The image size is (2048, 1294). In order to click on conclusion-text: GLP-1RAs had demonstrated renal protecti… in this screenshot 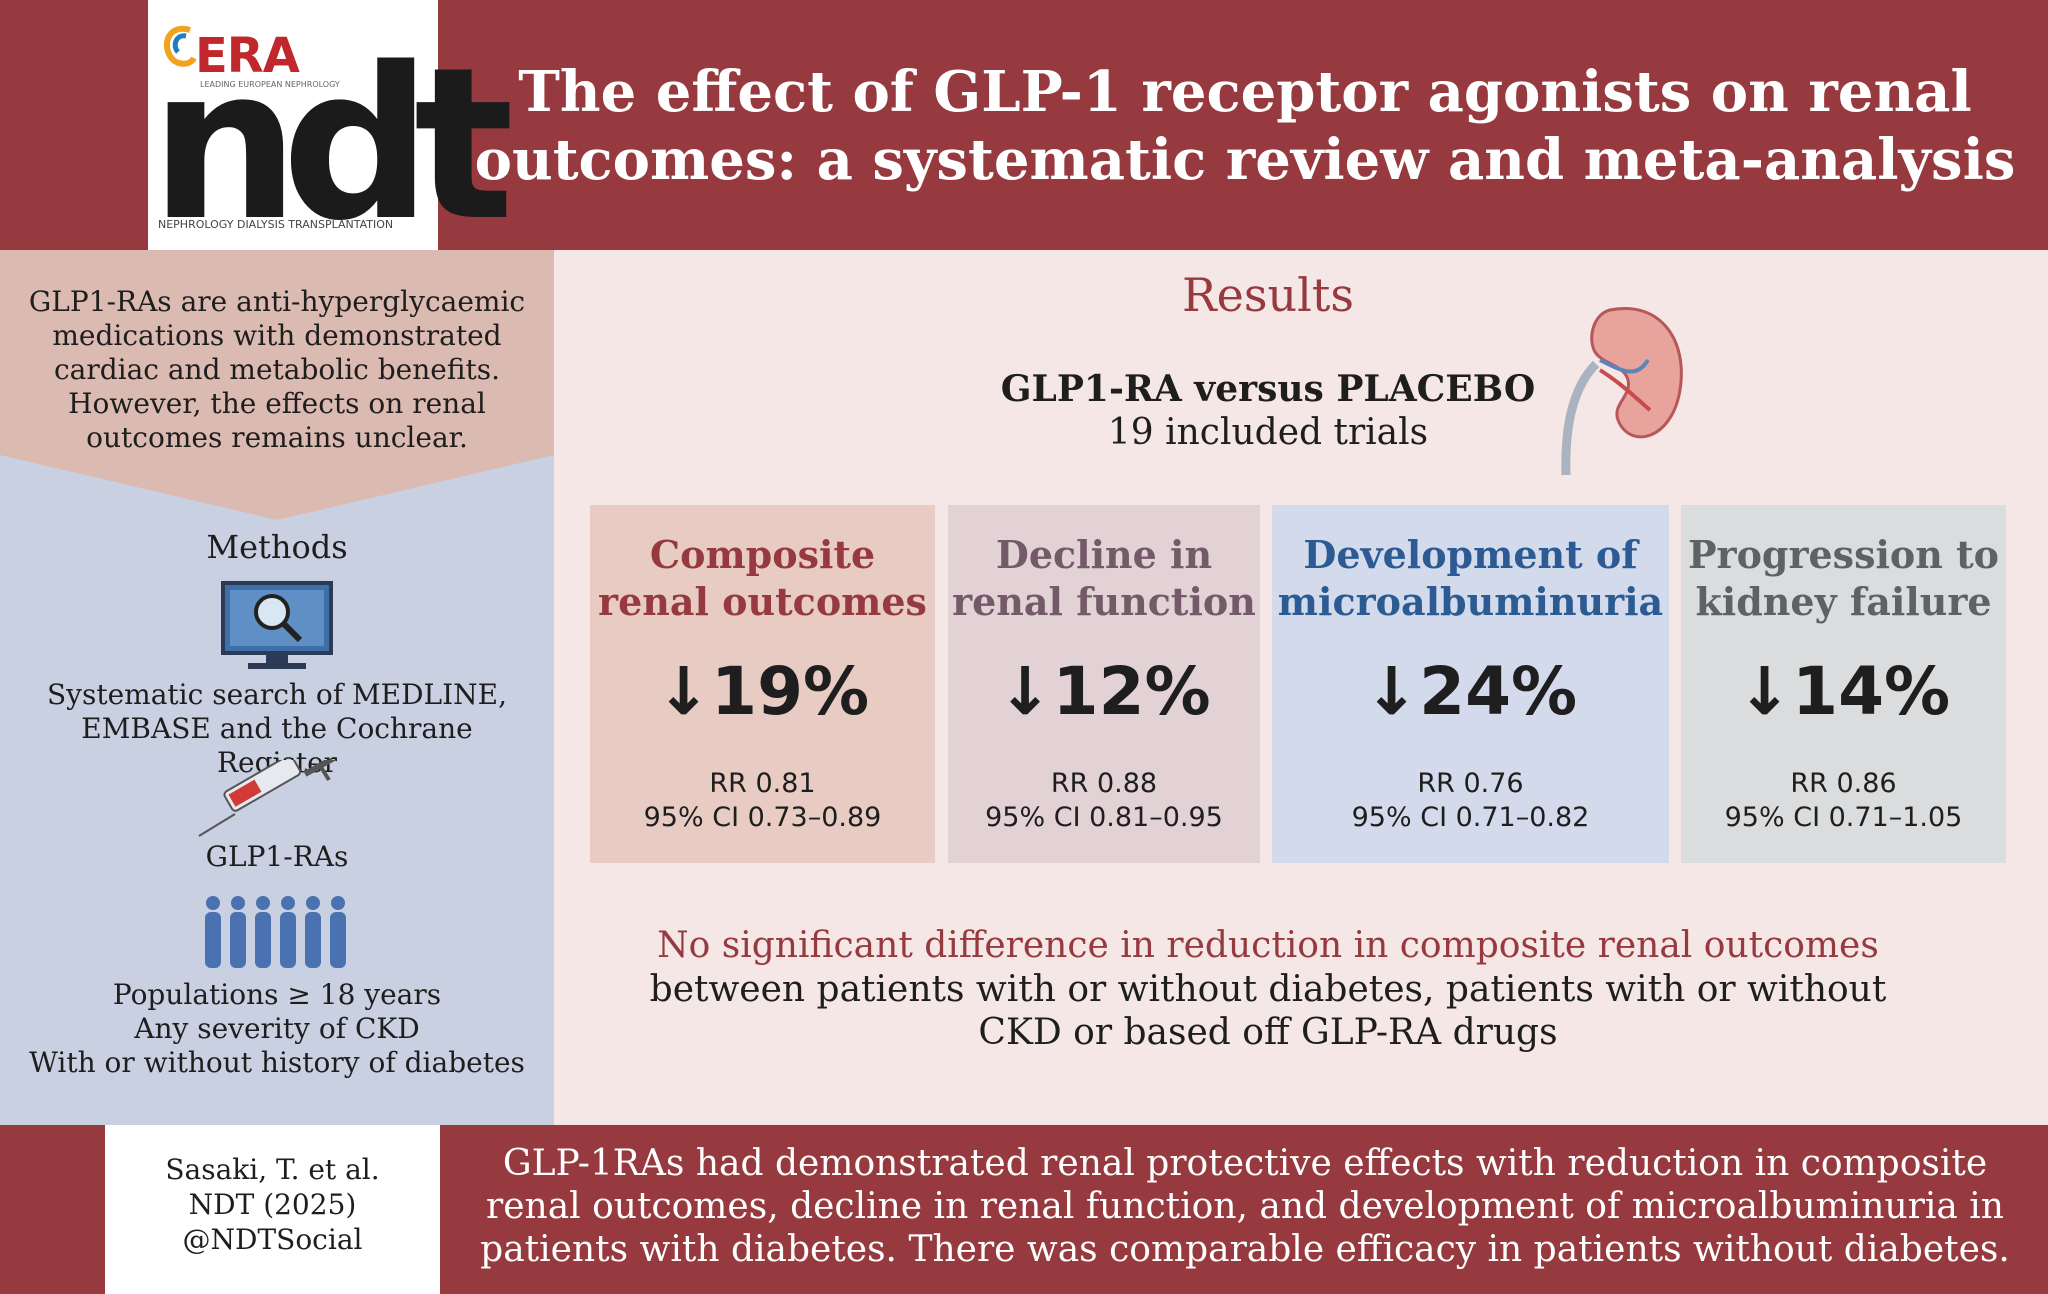, I will do `click(1245, 1206)`.